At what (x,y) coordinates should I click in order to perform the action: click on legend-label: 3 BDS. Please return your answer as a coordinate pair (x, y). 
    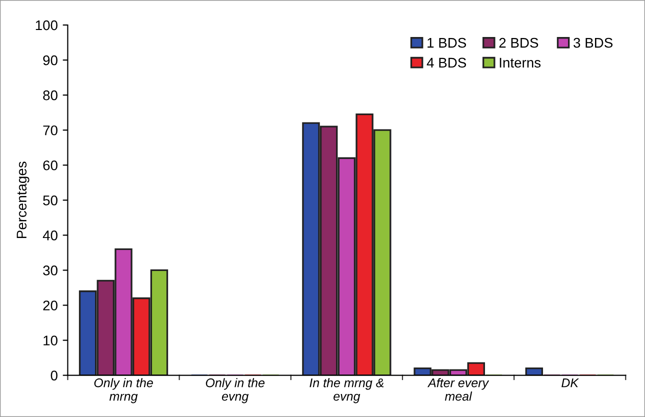
    Looking at the image, I should click on (593, 43).